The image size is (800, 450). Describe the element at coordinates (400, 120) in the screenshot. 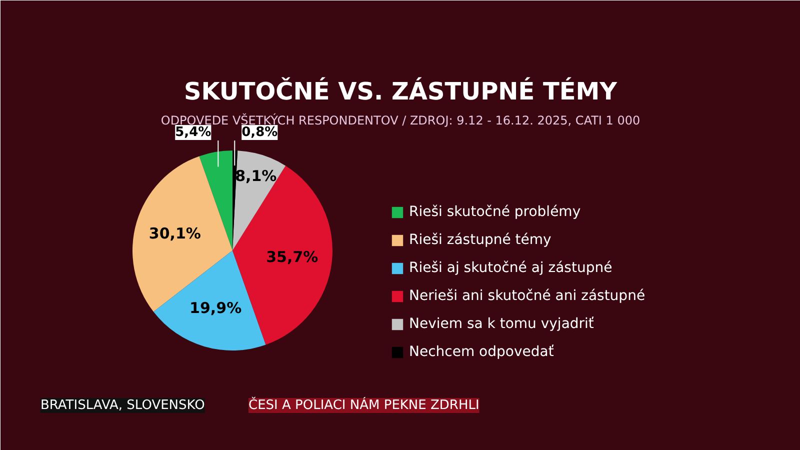

I see `chart-subtitle: ODPOVEDE VŠETKÝCH RESPONDENTOV / ZDROJ: 9.12 - 16.12. 2025, CATI 1 000` at that location.